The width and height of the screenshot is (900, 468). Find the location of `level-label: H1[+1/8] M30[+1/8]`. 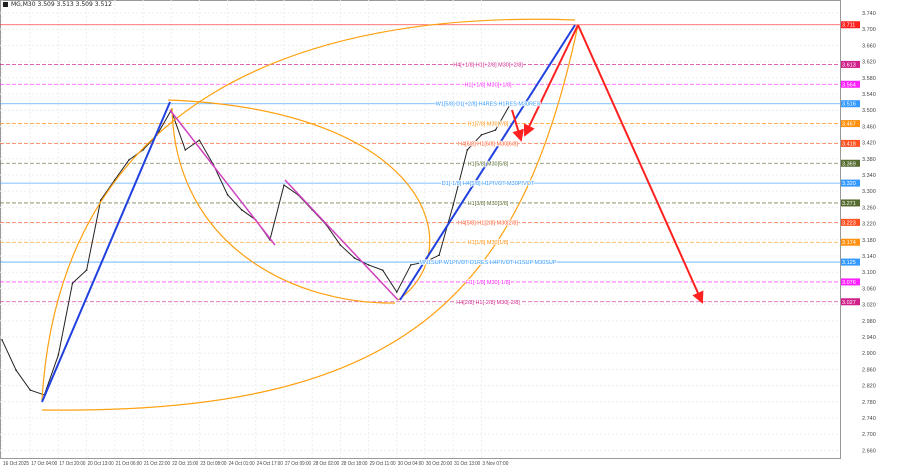

level-label: H1[+1/8] M30[+1/8] is located at coordinates (488, 85).